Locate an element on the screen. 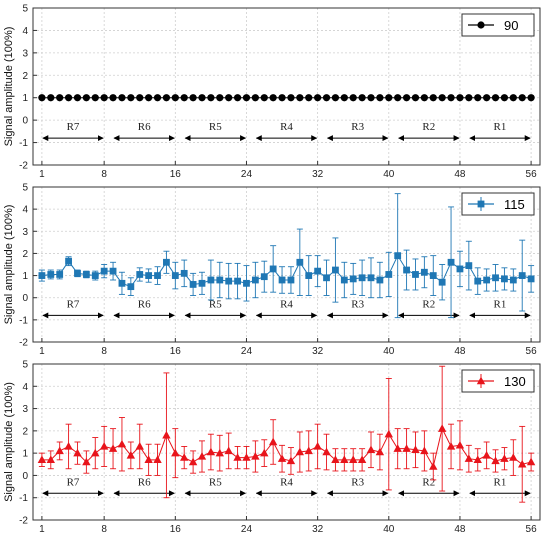  x-tick-label: 16 is located at coordinates (176, 351).